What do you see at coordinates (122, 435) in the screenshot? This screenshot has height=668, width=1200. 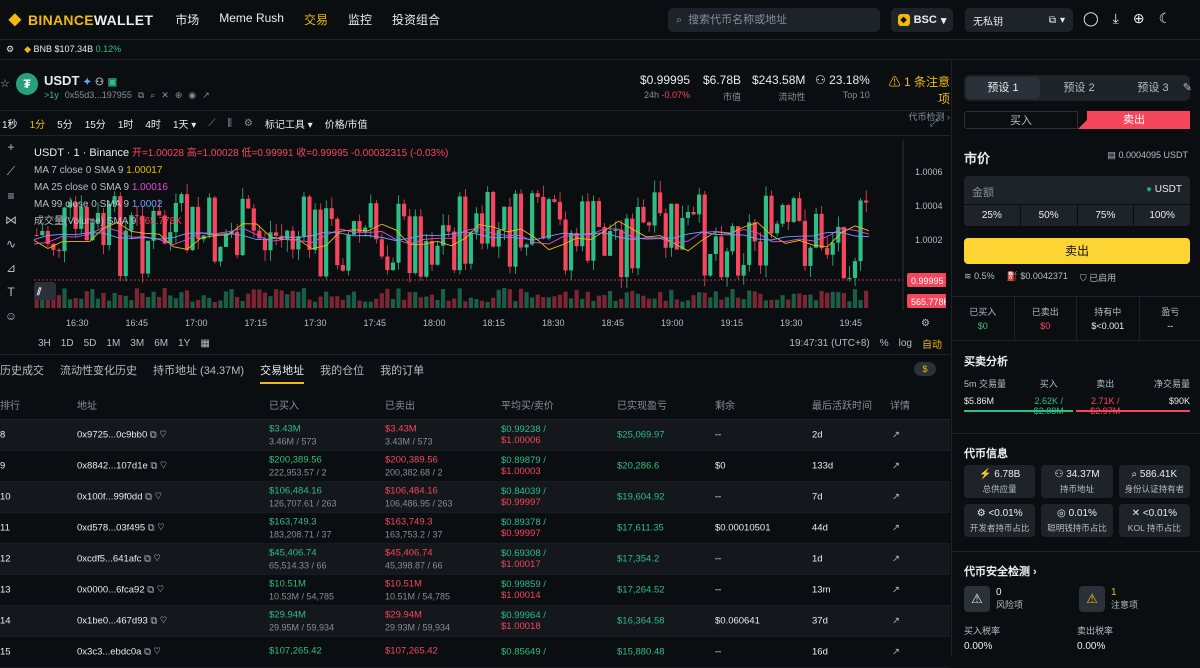 I see `row-address: 0x9725...0c9bb0 ⧉ ♡` at bounding box center [122, 435].